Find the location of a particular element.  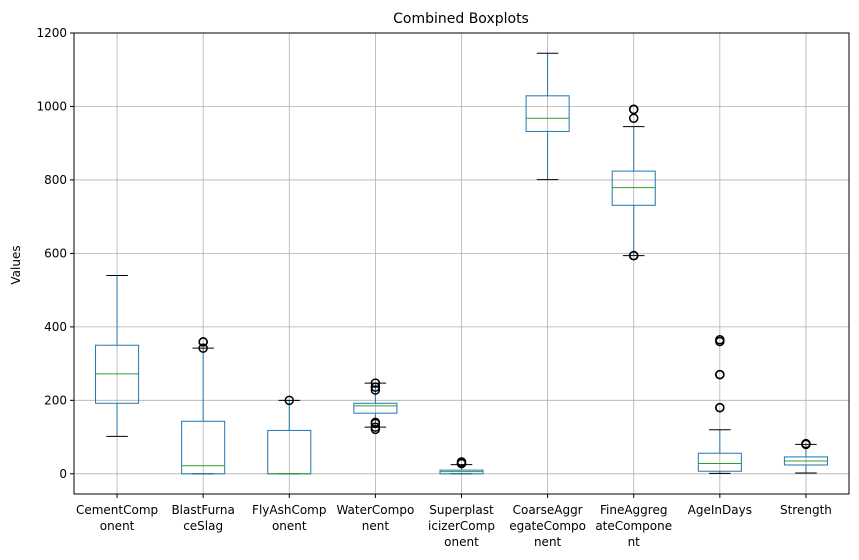

x-tick-label: Strength is located at coordinates (806, 510).